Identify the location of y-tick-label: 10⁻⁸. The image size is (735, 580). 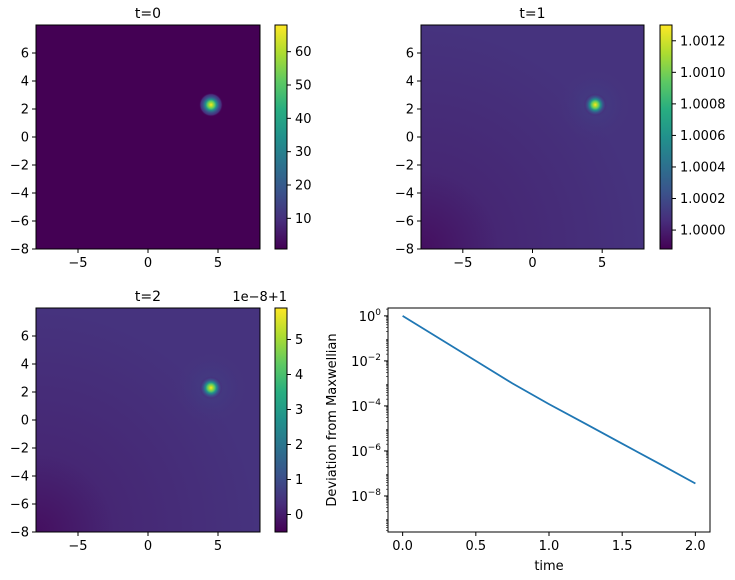
(366, 496).